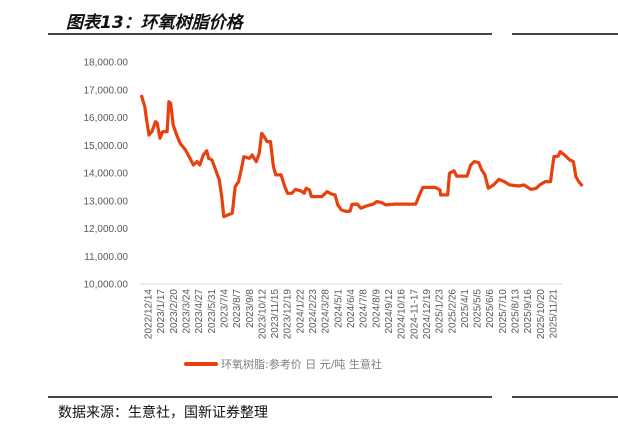  What do you see at coordinates (301, 364) in the screenshot?
I see `legend-label: 环氧树脂:参考价 日 元/吨 生意社` at bounding box center [301, 364].